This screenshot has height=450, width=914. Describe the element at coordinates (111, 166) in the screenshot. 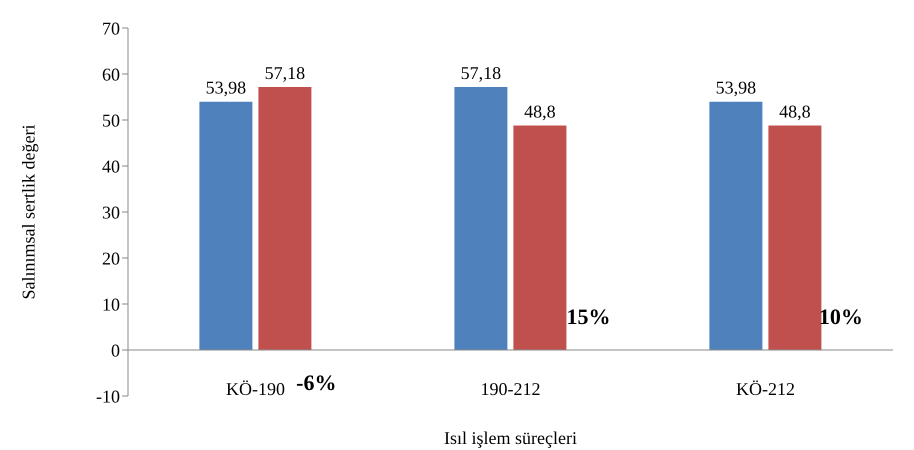

I see `y-tick-label: 40` at that location.